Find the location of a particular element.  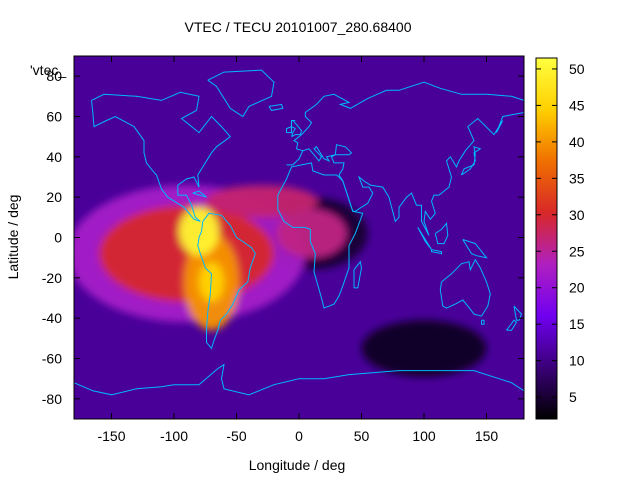

x-tick-label: 50 is located at coordinates (362, 436).